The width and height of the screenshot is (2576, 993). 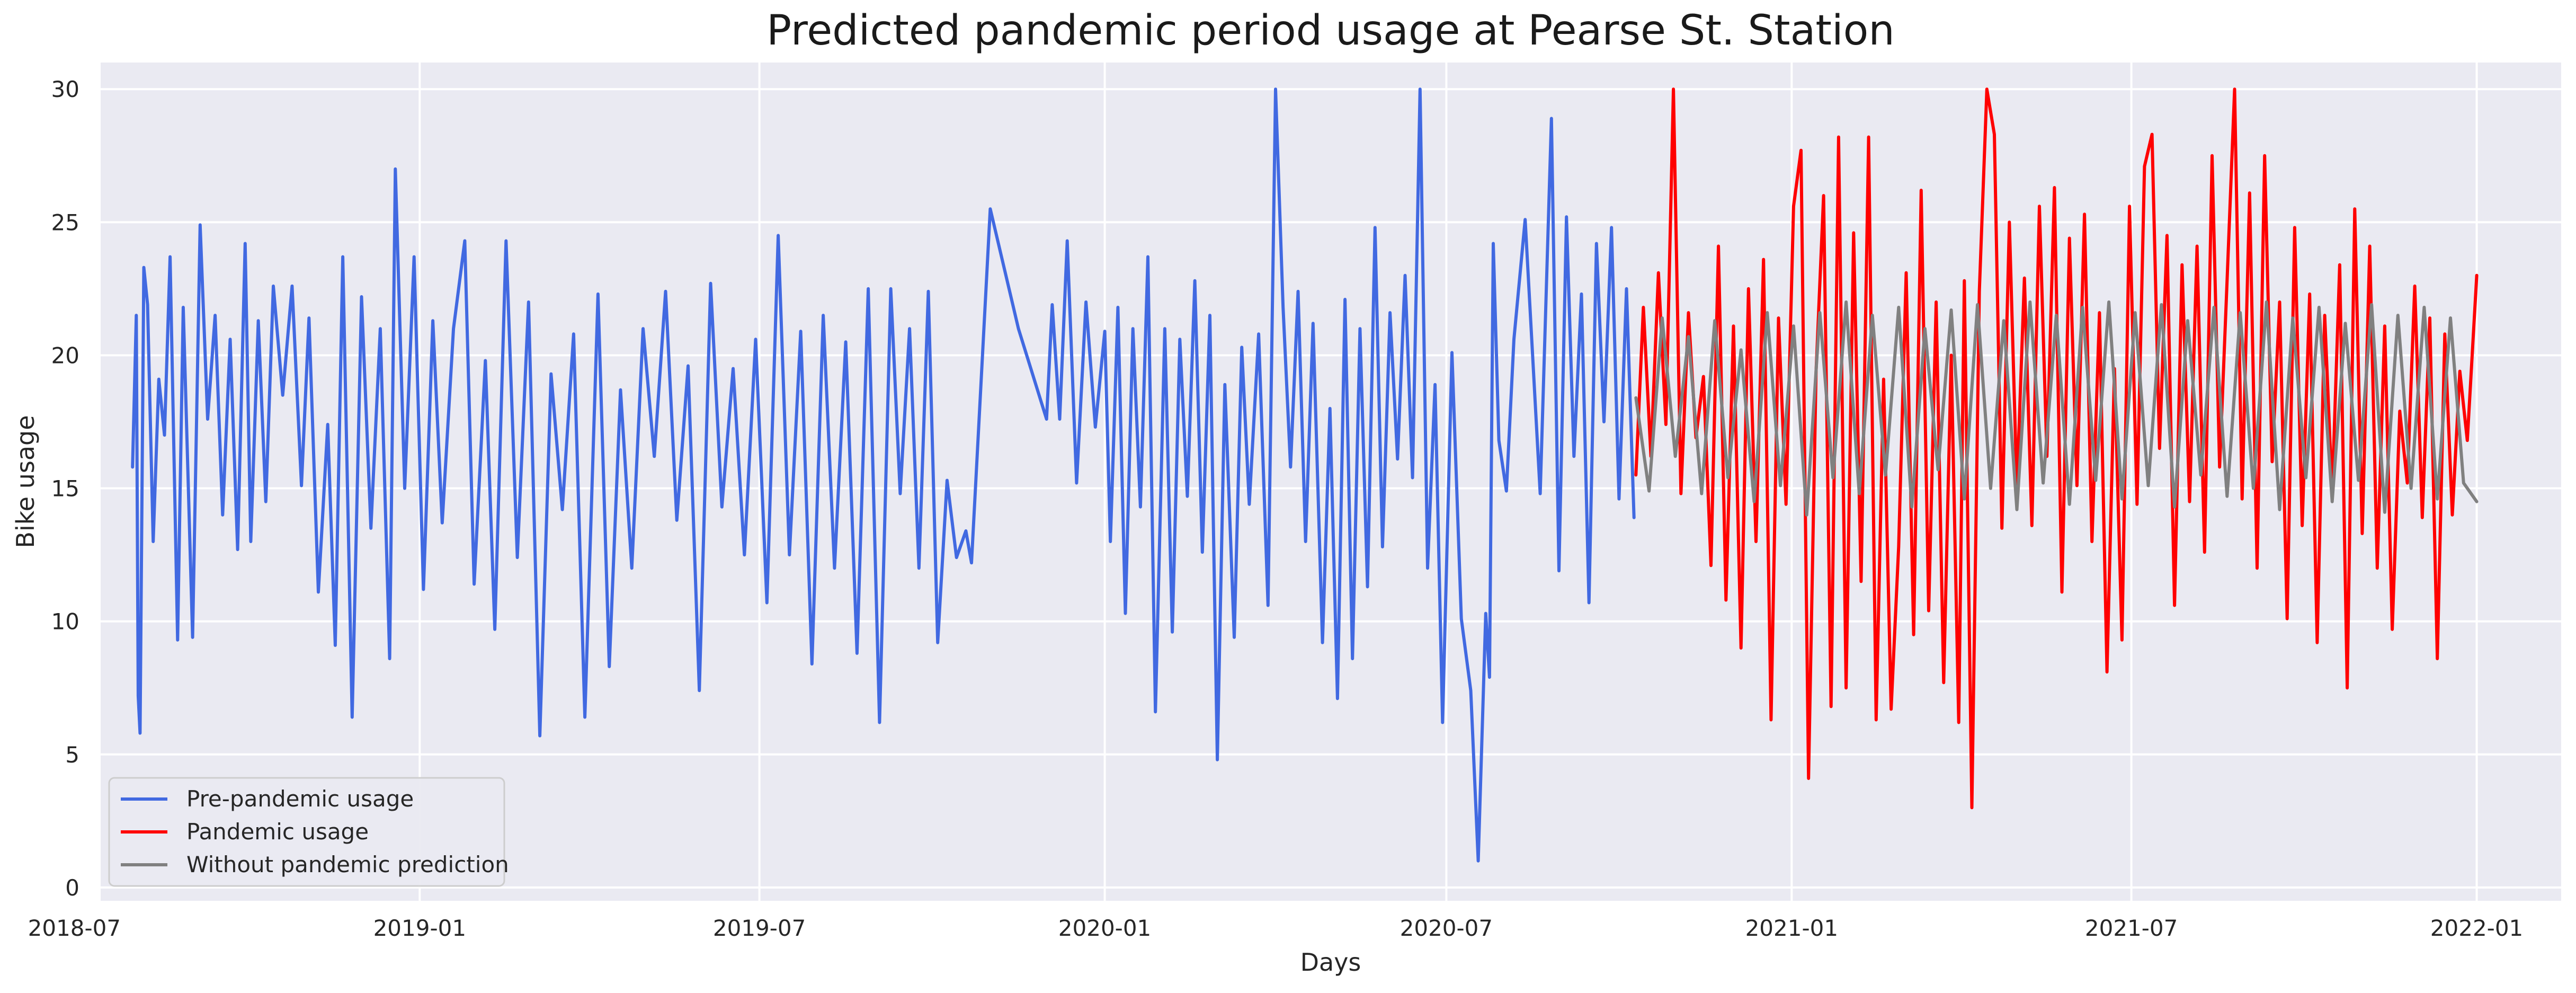 I want to click on y-tick-label-2: 10, so click(x=65, y=622).